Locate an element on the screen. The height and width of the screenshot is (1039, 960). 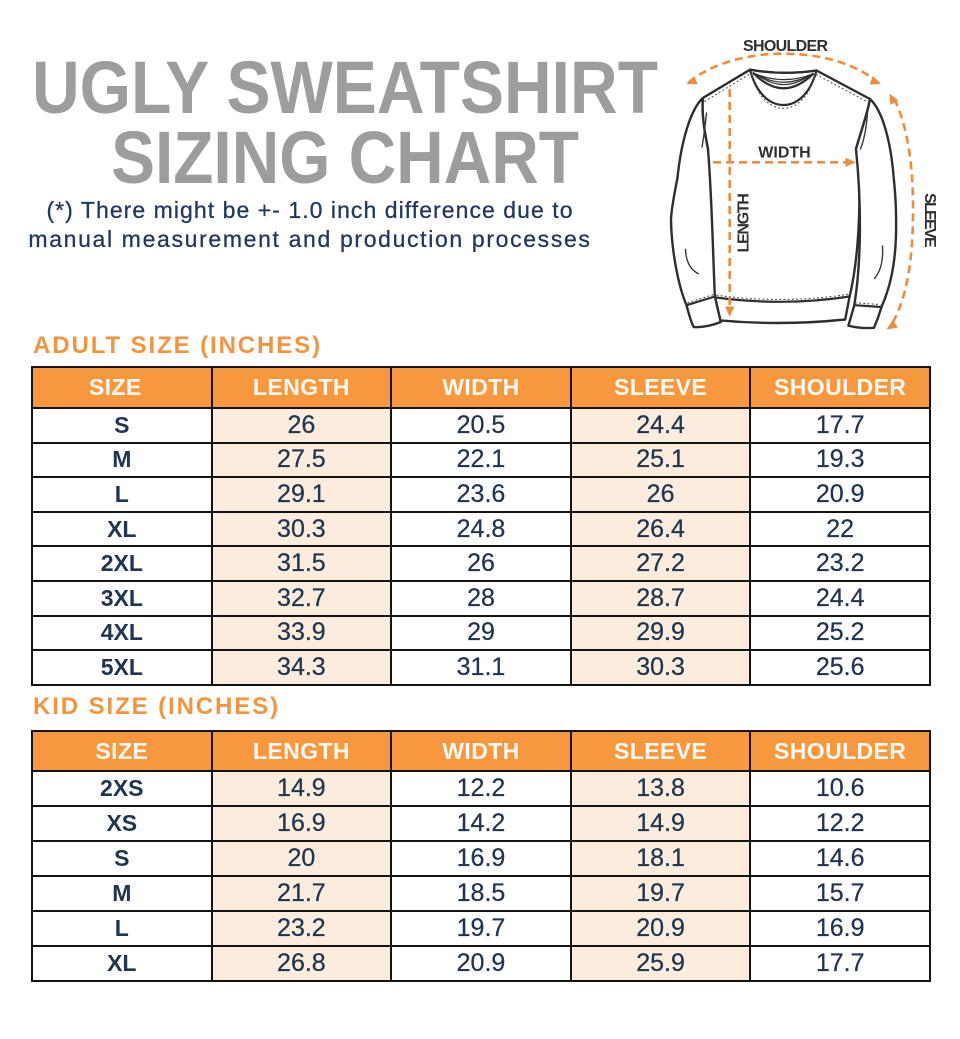
svg-text: SHOULDER is located at coordinates (786, 46).